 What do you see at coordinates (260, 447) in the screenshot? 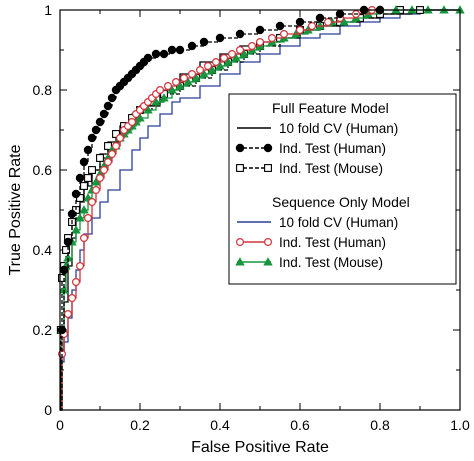
I see `x-axis-title: False Positive Rate` at bounding box center [260, 447].